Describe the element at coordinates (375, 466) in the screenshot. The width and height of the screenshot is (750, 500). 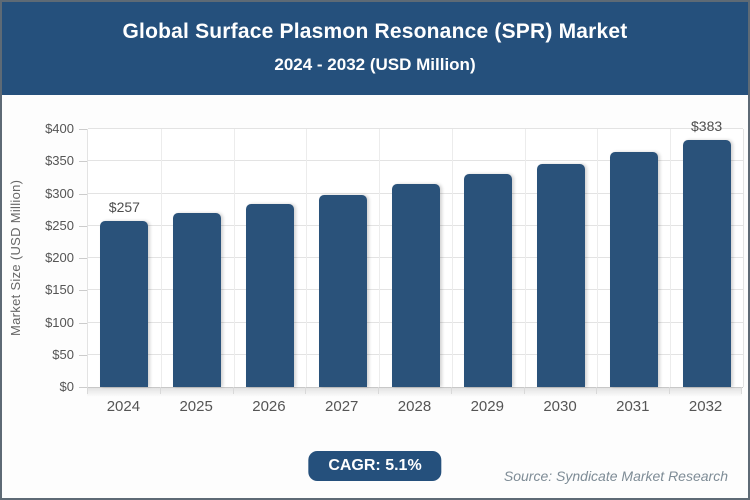
I see `cagr-badge: CAGR: 5.1%` at that location.